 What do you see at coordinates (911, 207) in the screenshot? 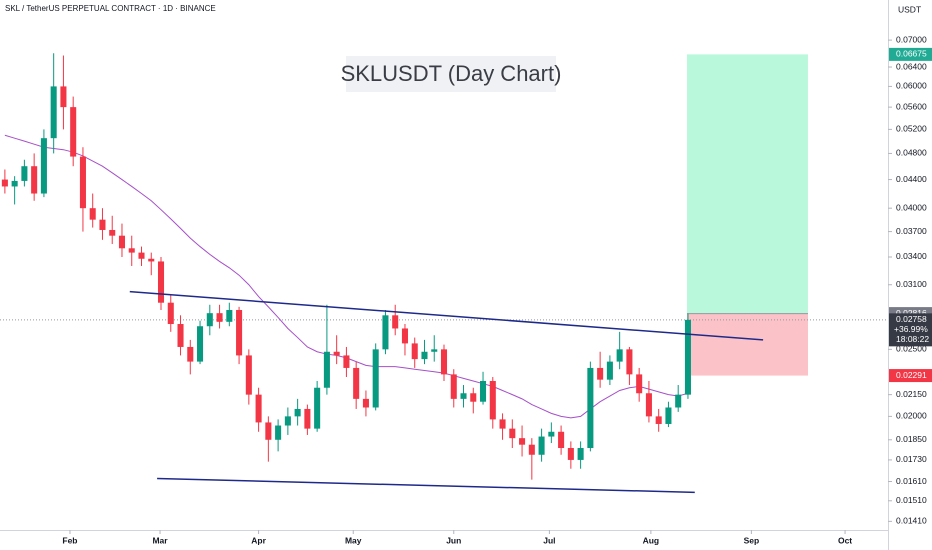
I see `y-tick-label: 0.04000` at bounding box center [911, 207].